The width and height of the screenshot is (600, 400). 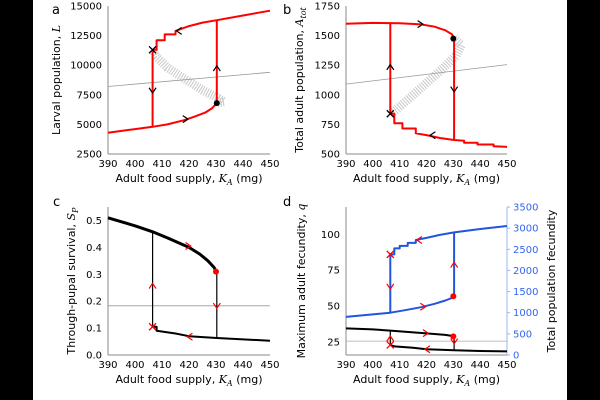 What do you see at coordinates (86, 66) in the screenshot?
I see `y-tick-label: 10000` at bounding box center [86, 66].